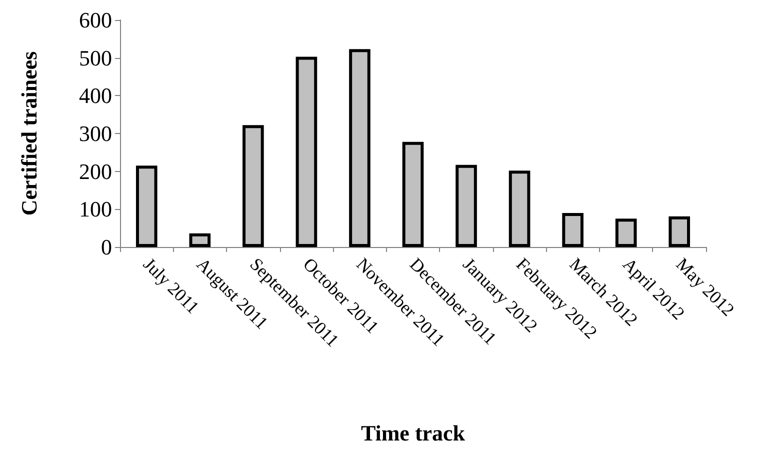  Describe the element at coordinates (95, 95) in the screenshot. I see `y-tick-label: 400` at that location.